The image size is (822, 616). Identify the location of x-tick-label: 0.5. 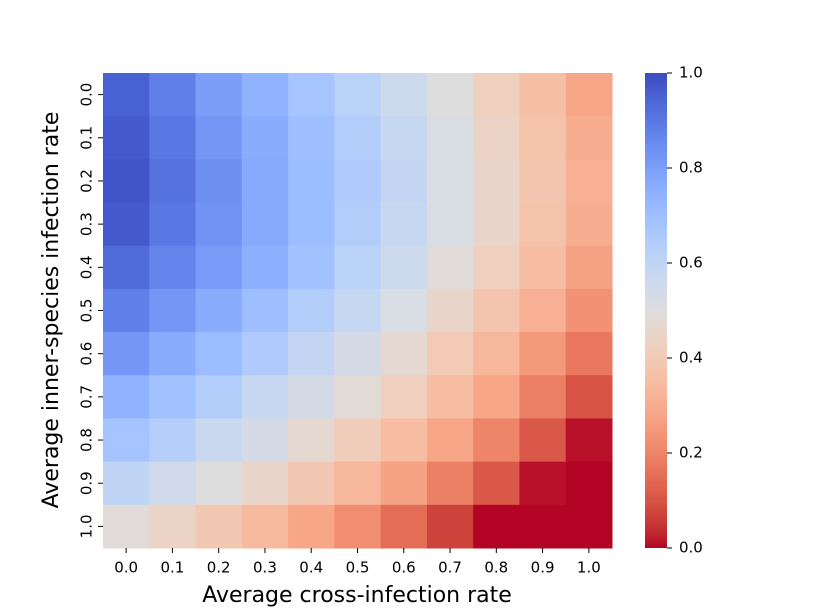
(358, 568).